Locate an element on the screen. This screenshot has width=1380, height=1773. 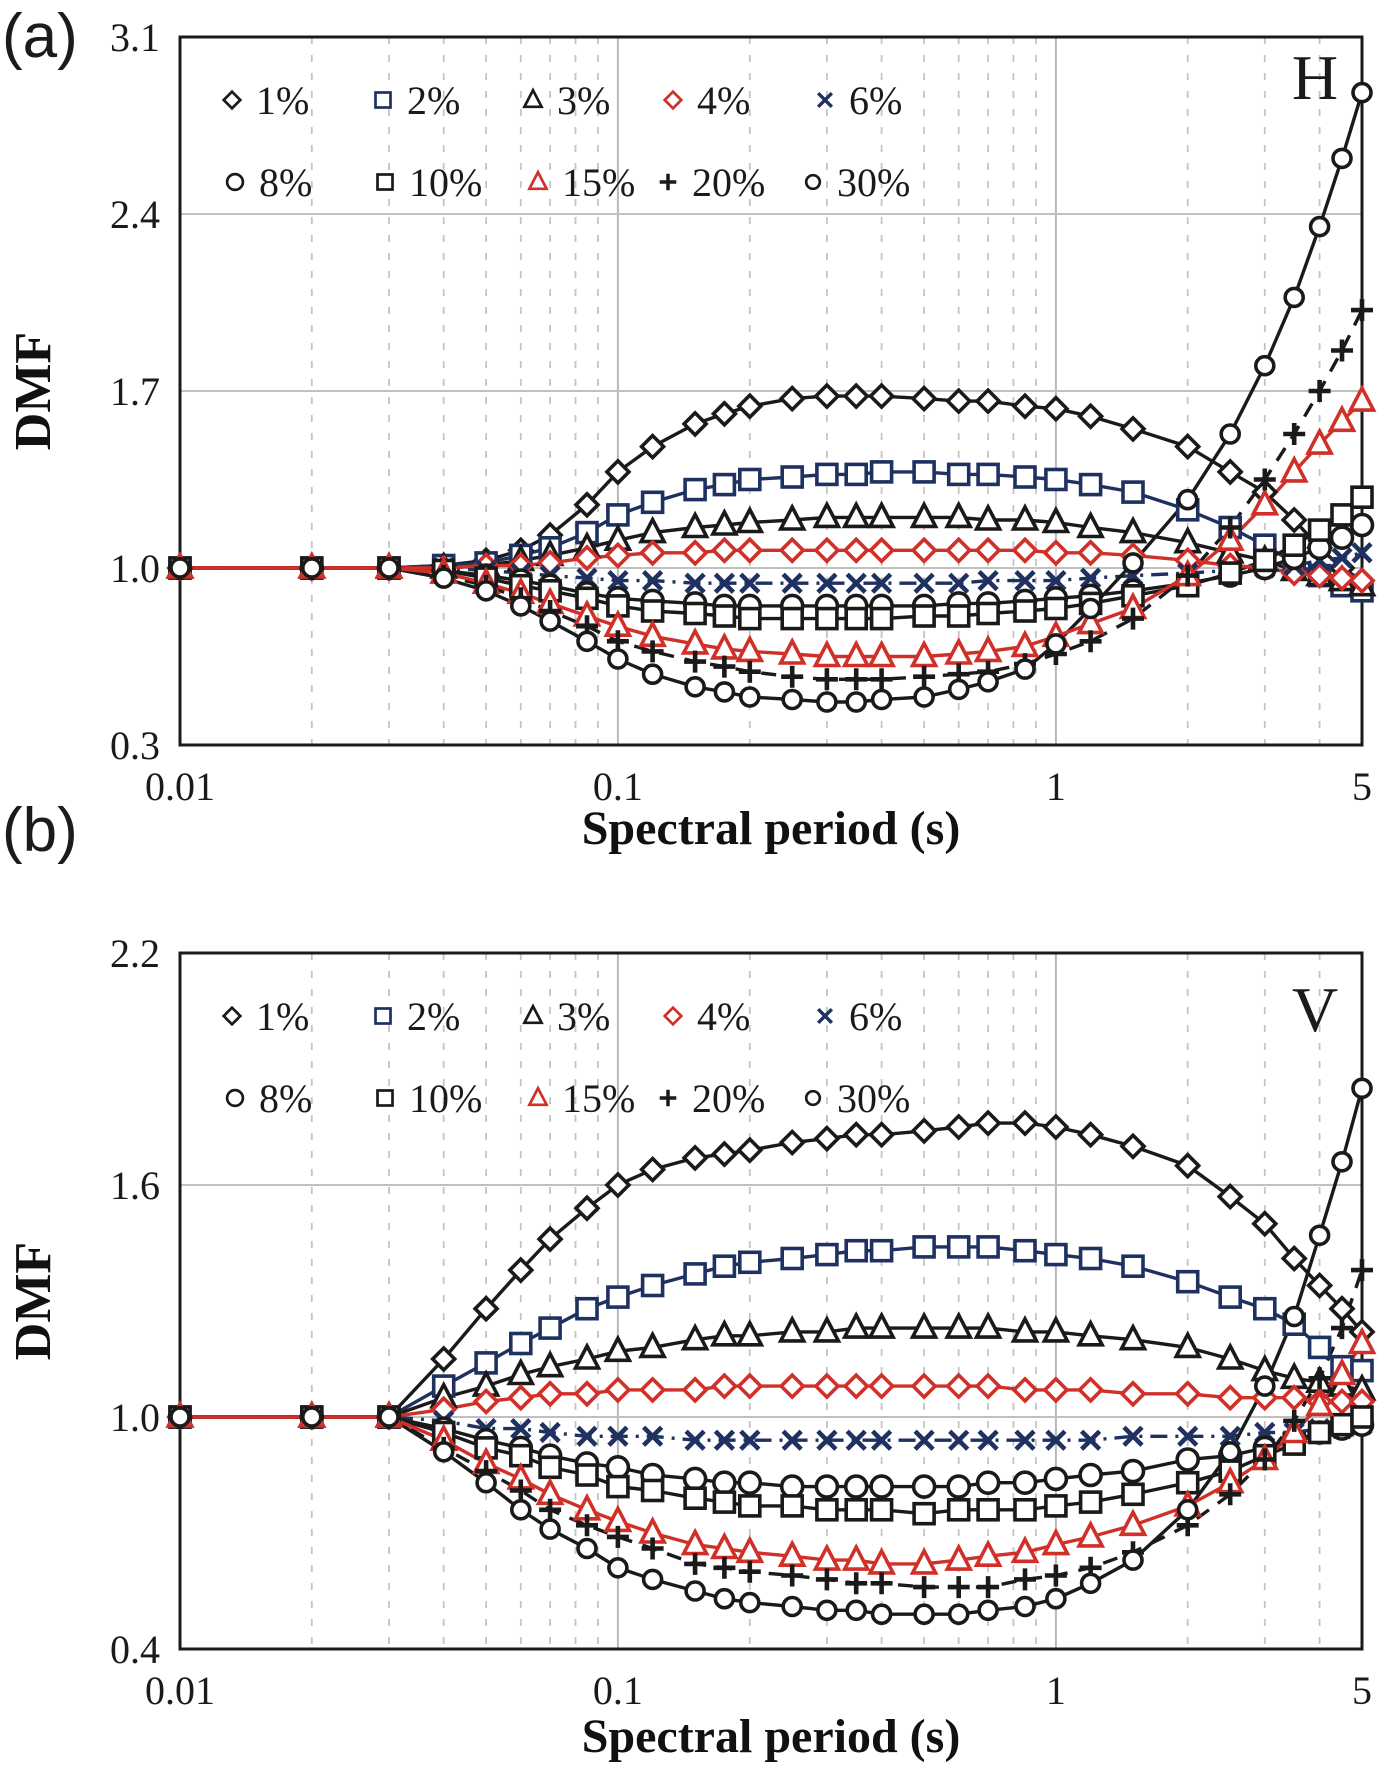
svg-text: 2.4 is located at coordinates (135, 214).